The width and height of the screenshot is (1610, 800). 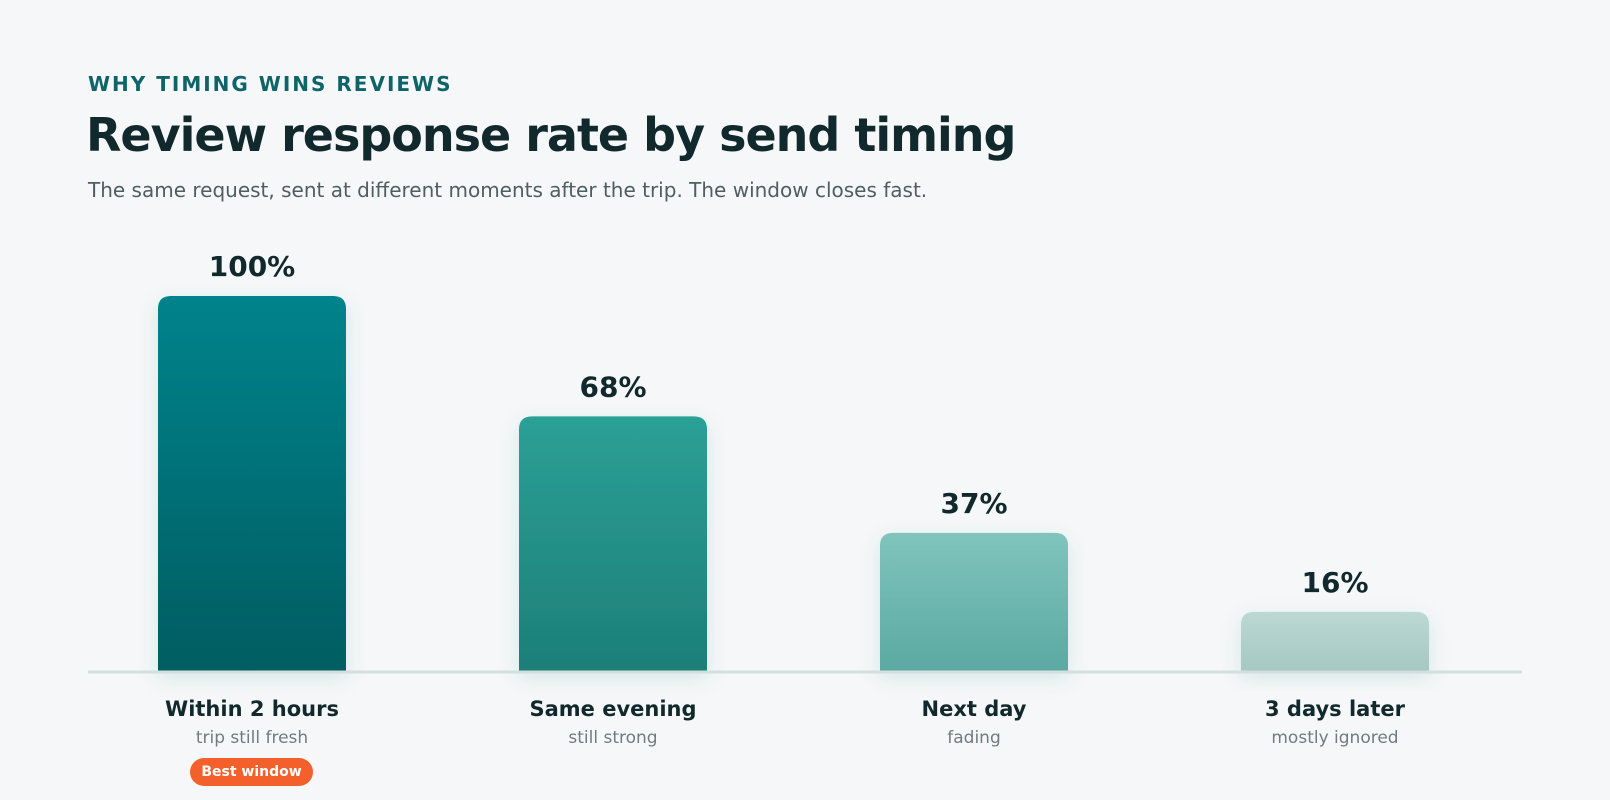 I want to click on category-label-3-days-later: 3 days later, so click(x=1335, y=709).